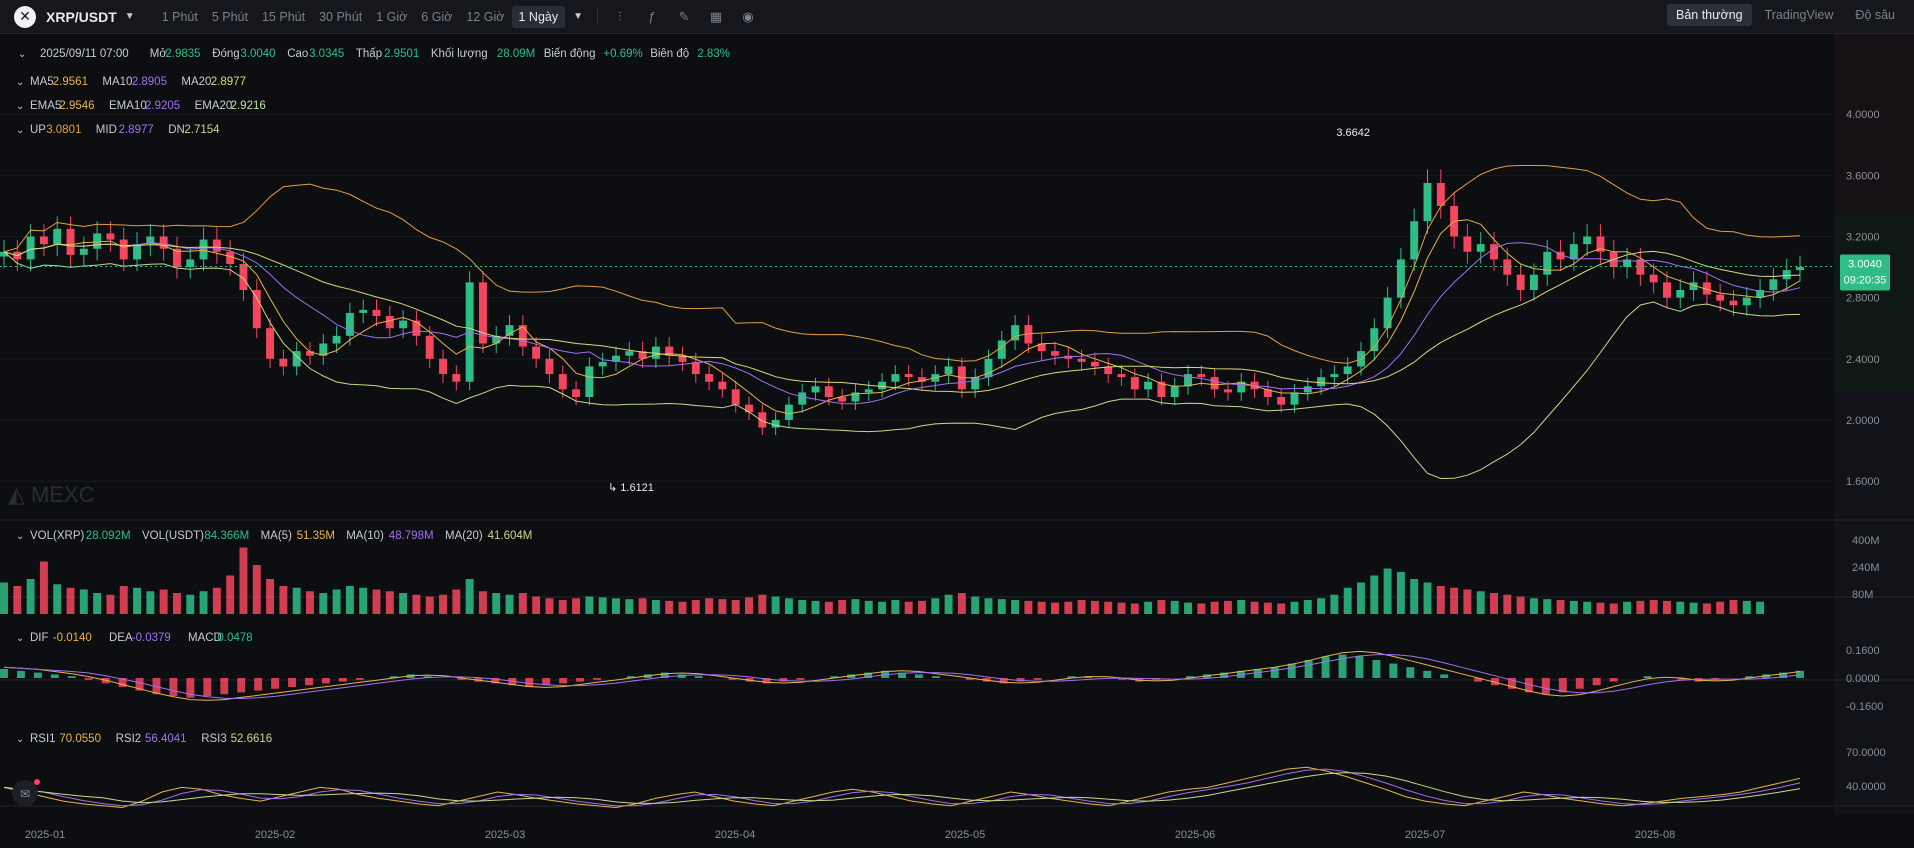 Image resolution: width=1914 pixels, height=848 pixels. Describe the element at coordinates (84, 54) in the screenshot. I see `ohlc-date: 2025/09/11 07:00` at that location.